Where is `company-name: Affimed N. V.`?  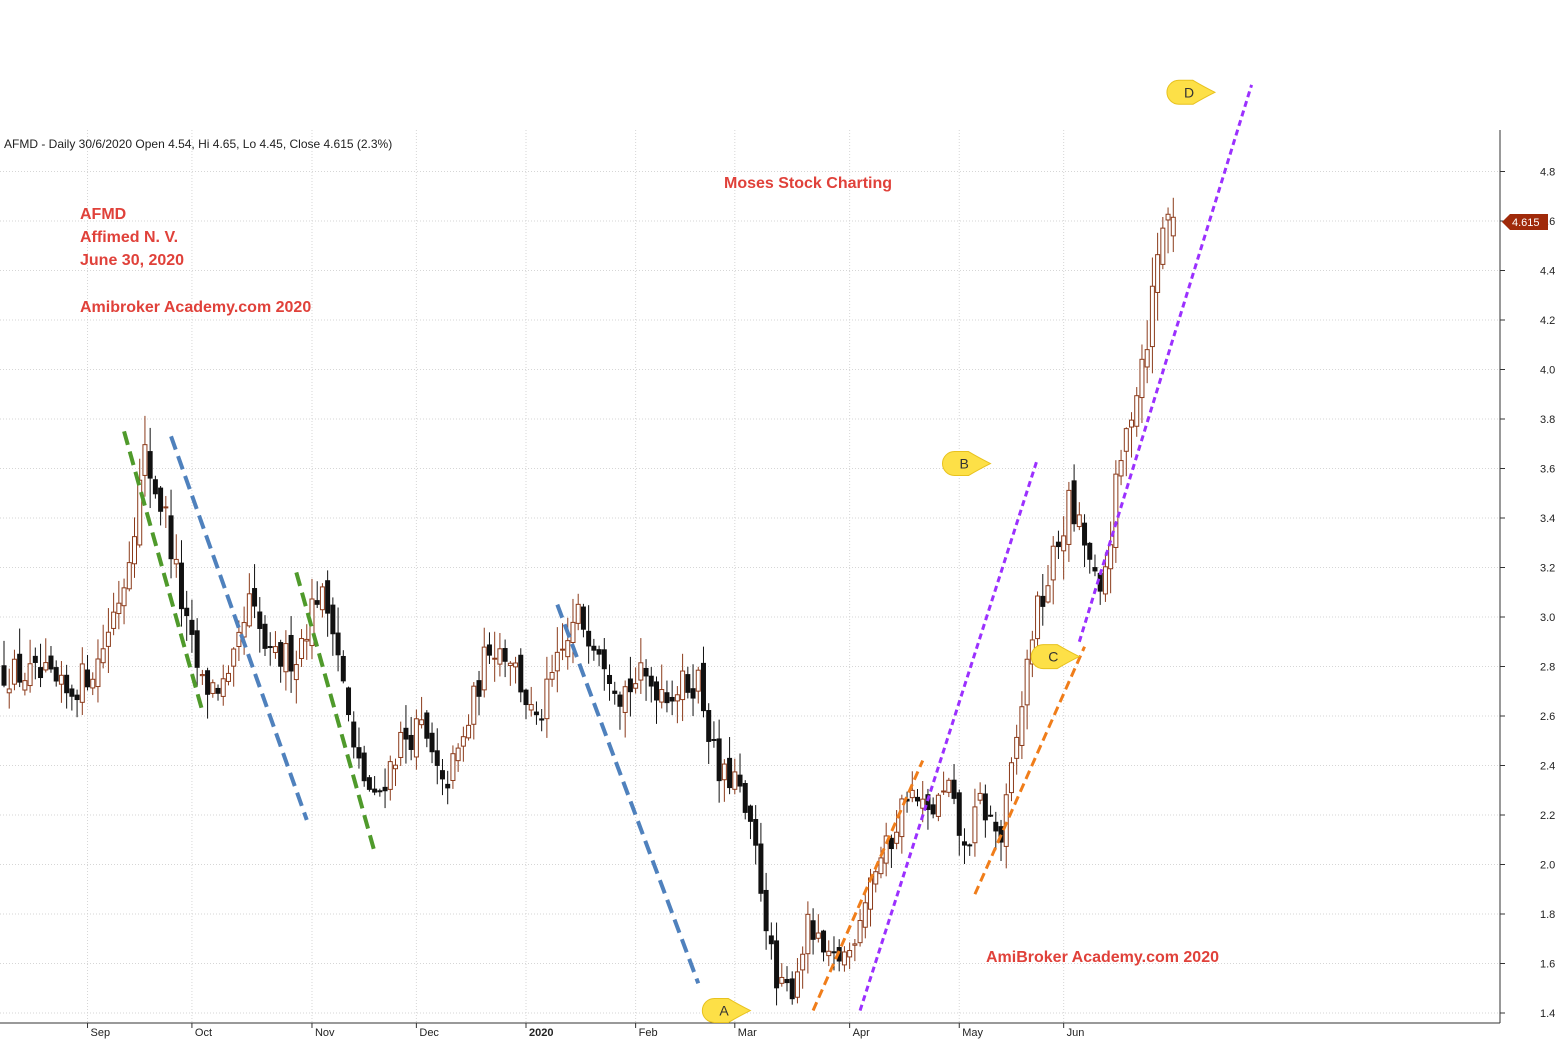
company-name: Affimed N. V. is located at coordinates (129, 237).